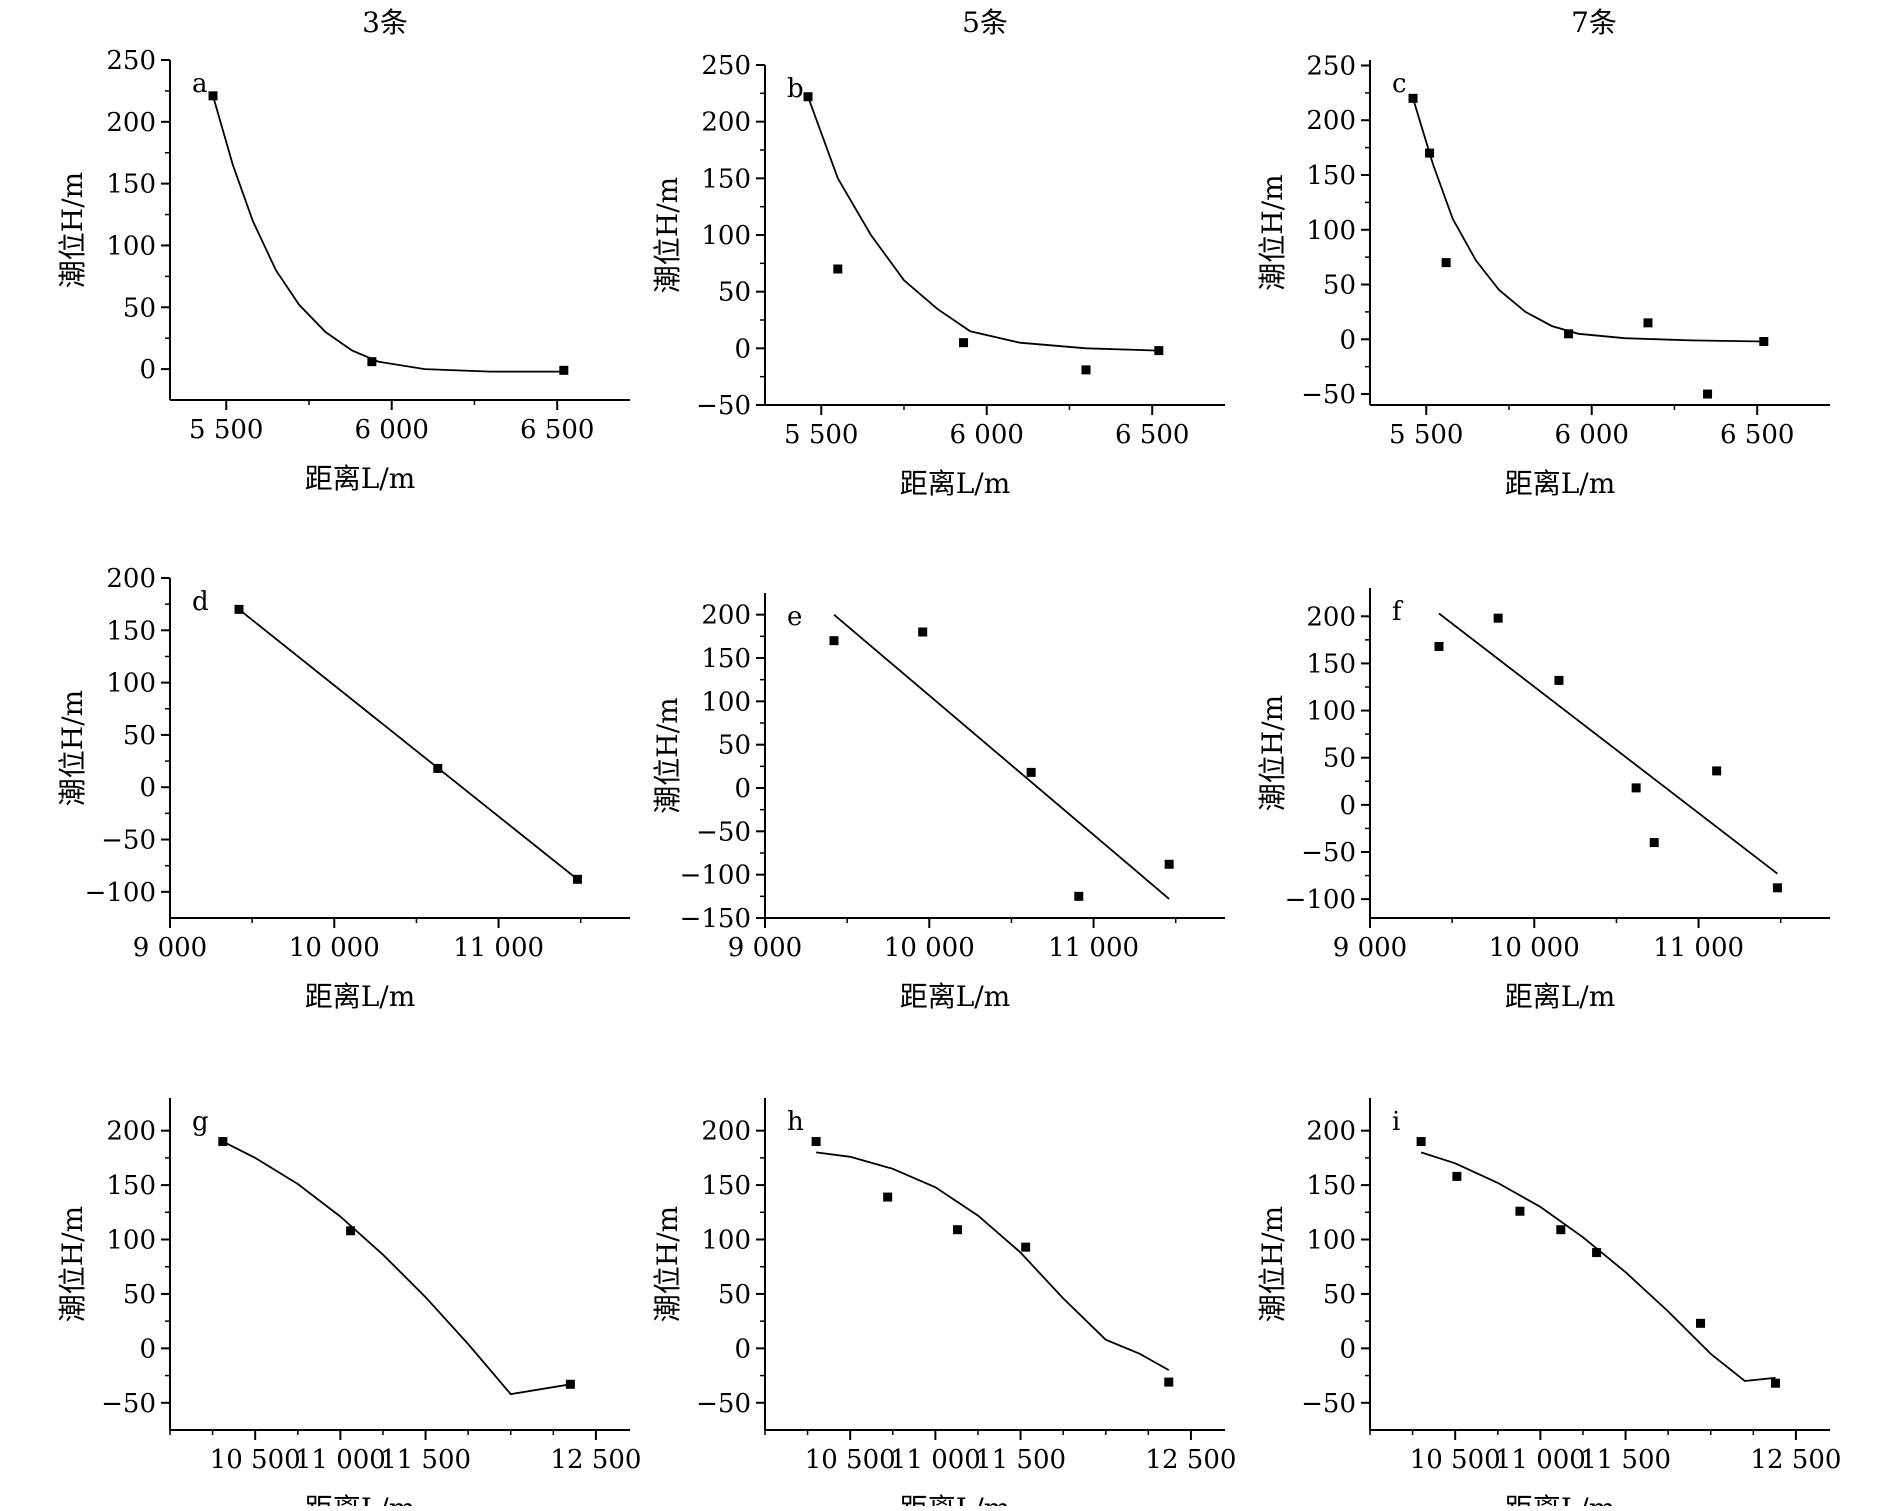  What do you see at coordinates (1399, 84) in the screenshot?
I see `panel-letter: c` at bounding box center [1399, 84].